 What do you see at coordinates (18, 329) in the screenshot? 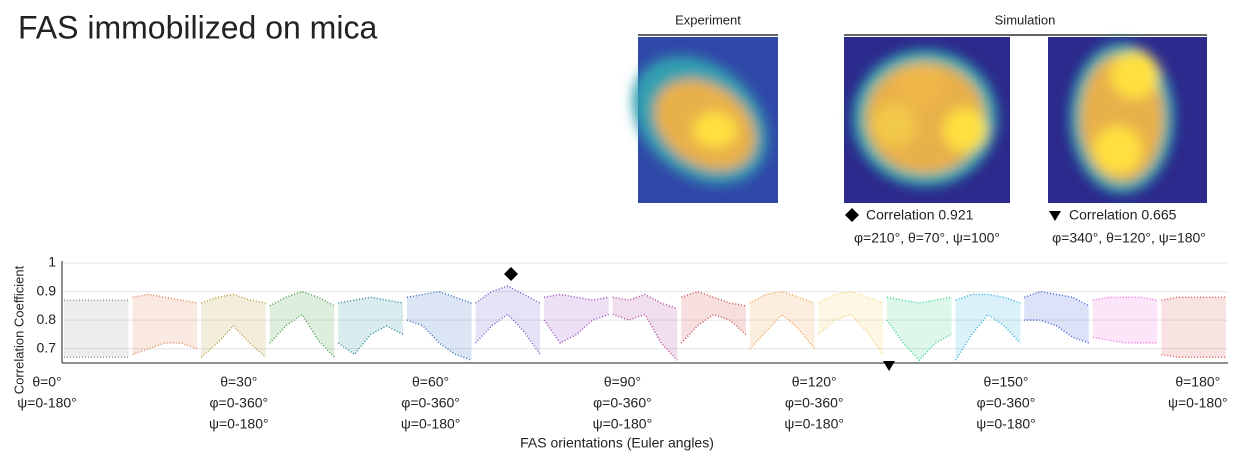
I see `y-axis-label: Correlation Coefficient` at bounding box center [18, 329].